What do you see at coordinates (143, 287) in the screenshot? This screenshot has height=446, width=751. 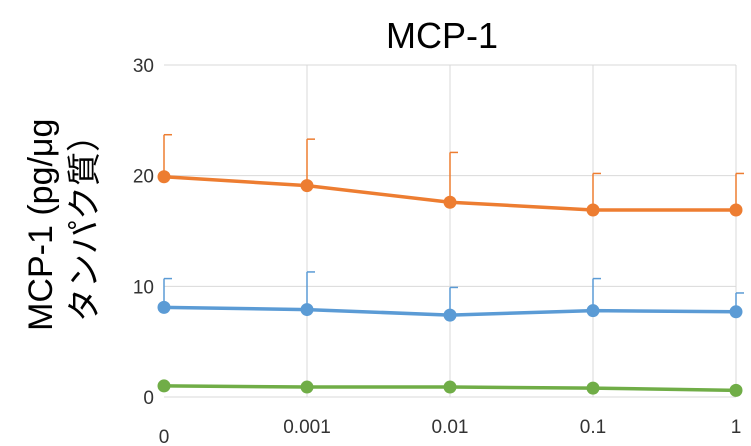 I see `y-tick-label-1: 10` at bounding box center [143, 287].